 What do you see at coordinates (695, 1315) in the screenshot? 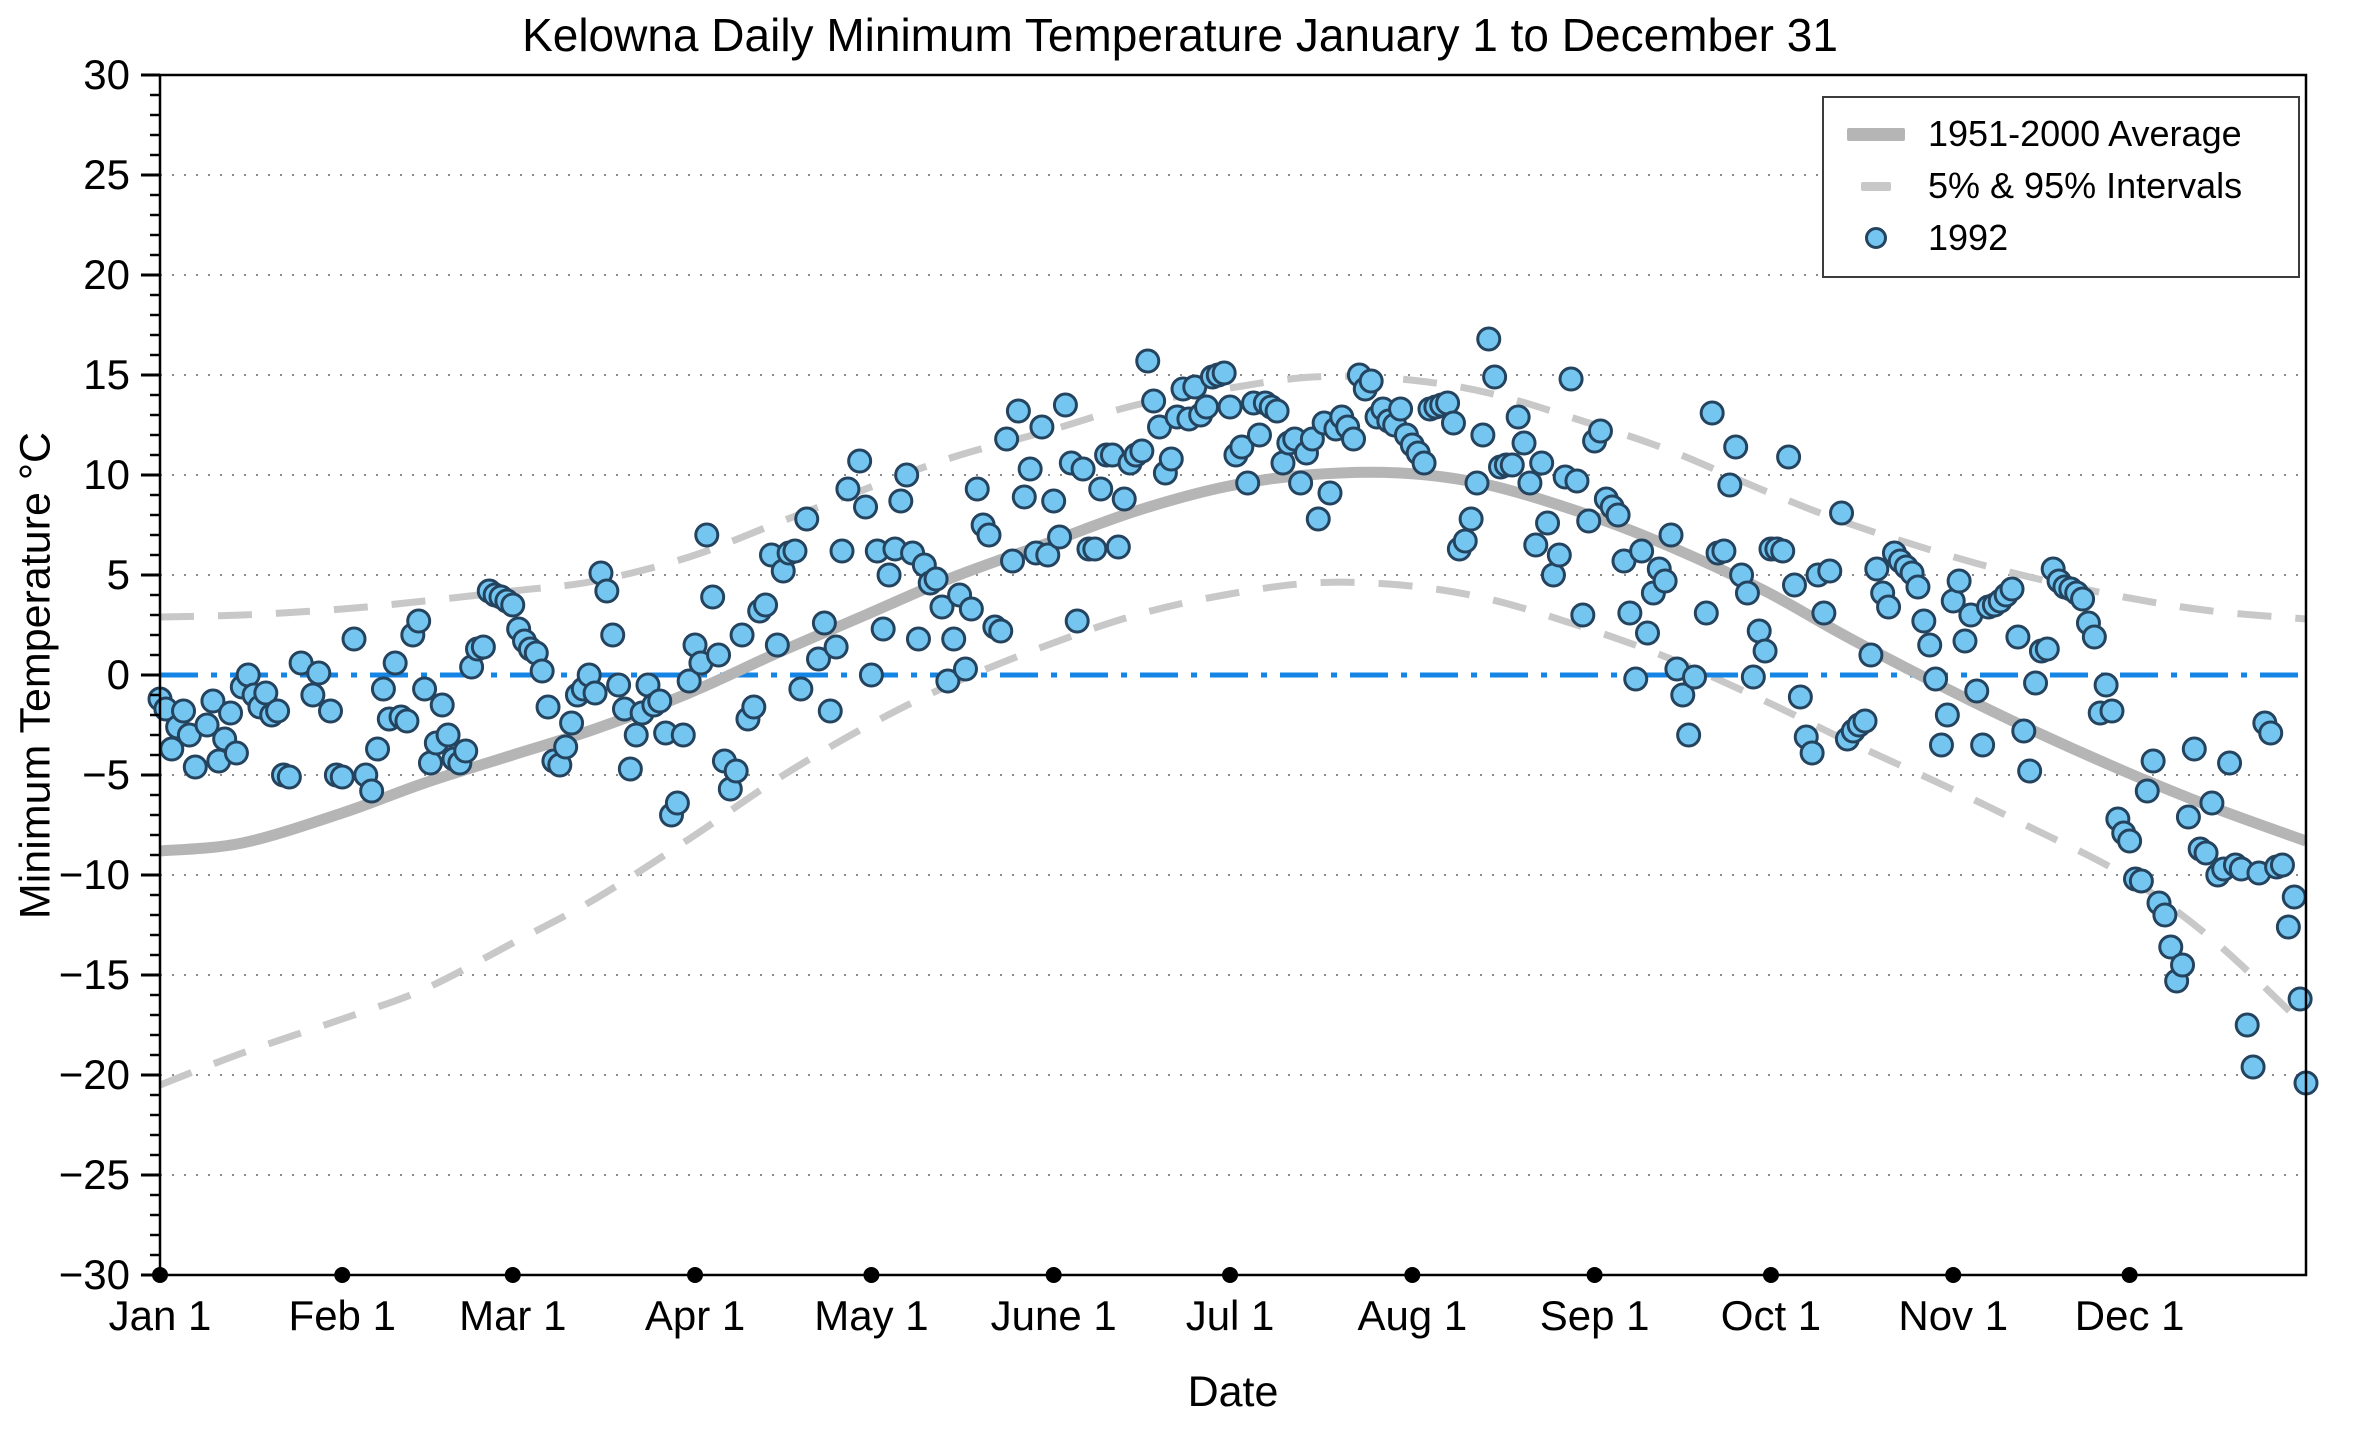
I see `x-tick-label: Apr 1` at bounding box center [695, 1315].